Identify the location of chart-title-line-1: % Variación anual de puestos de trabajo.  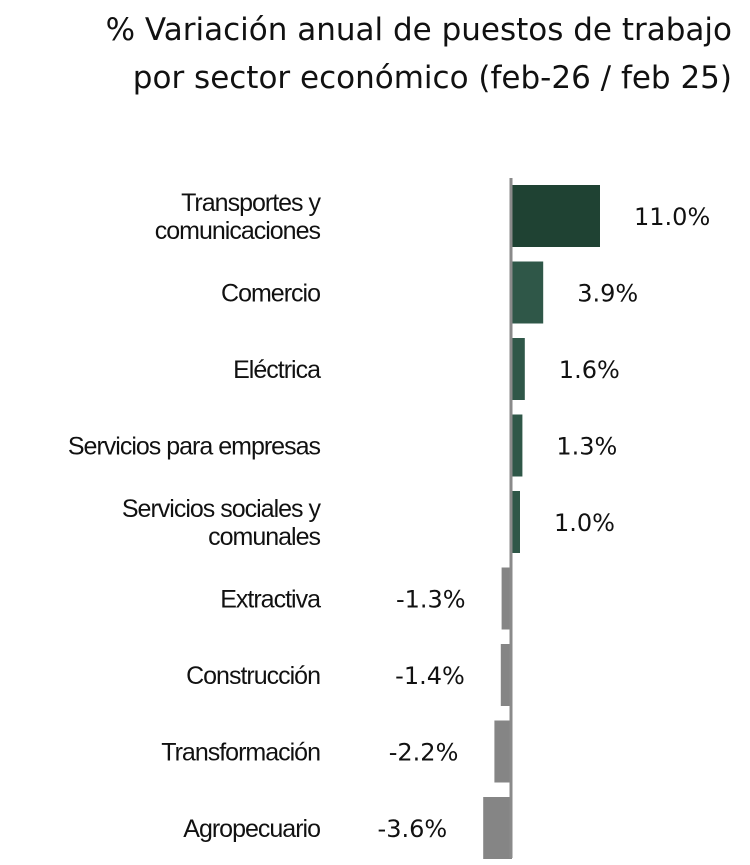
(418, 30).